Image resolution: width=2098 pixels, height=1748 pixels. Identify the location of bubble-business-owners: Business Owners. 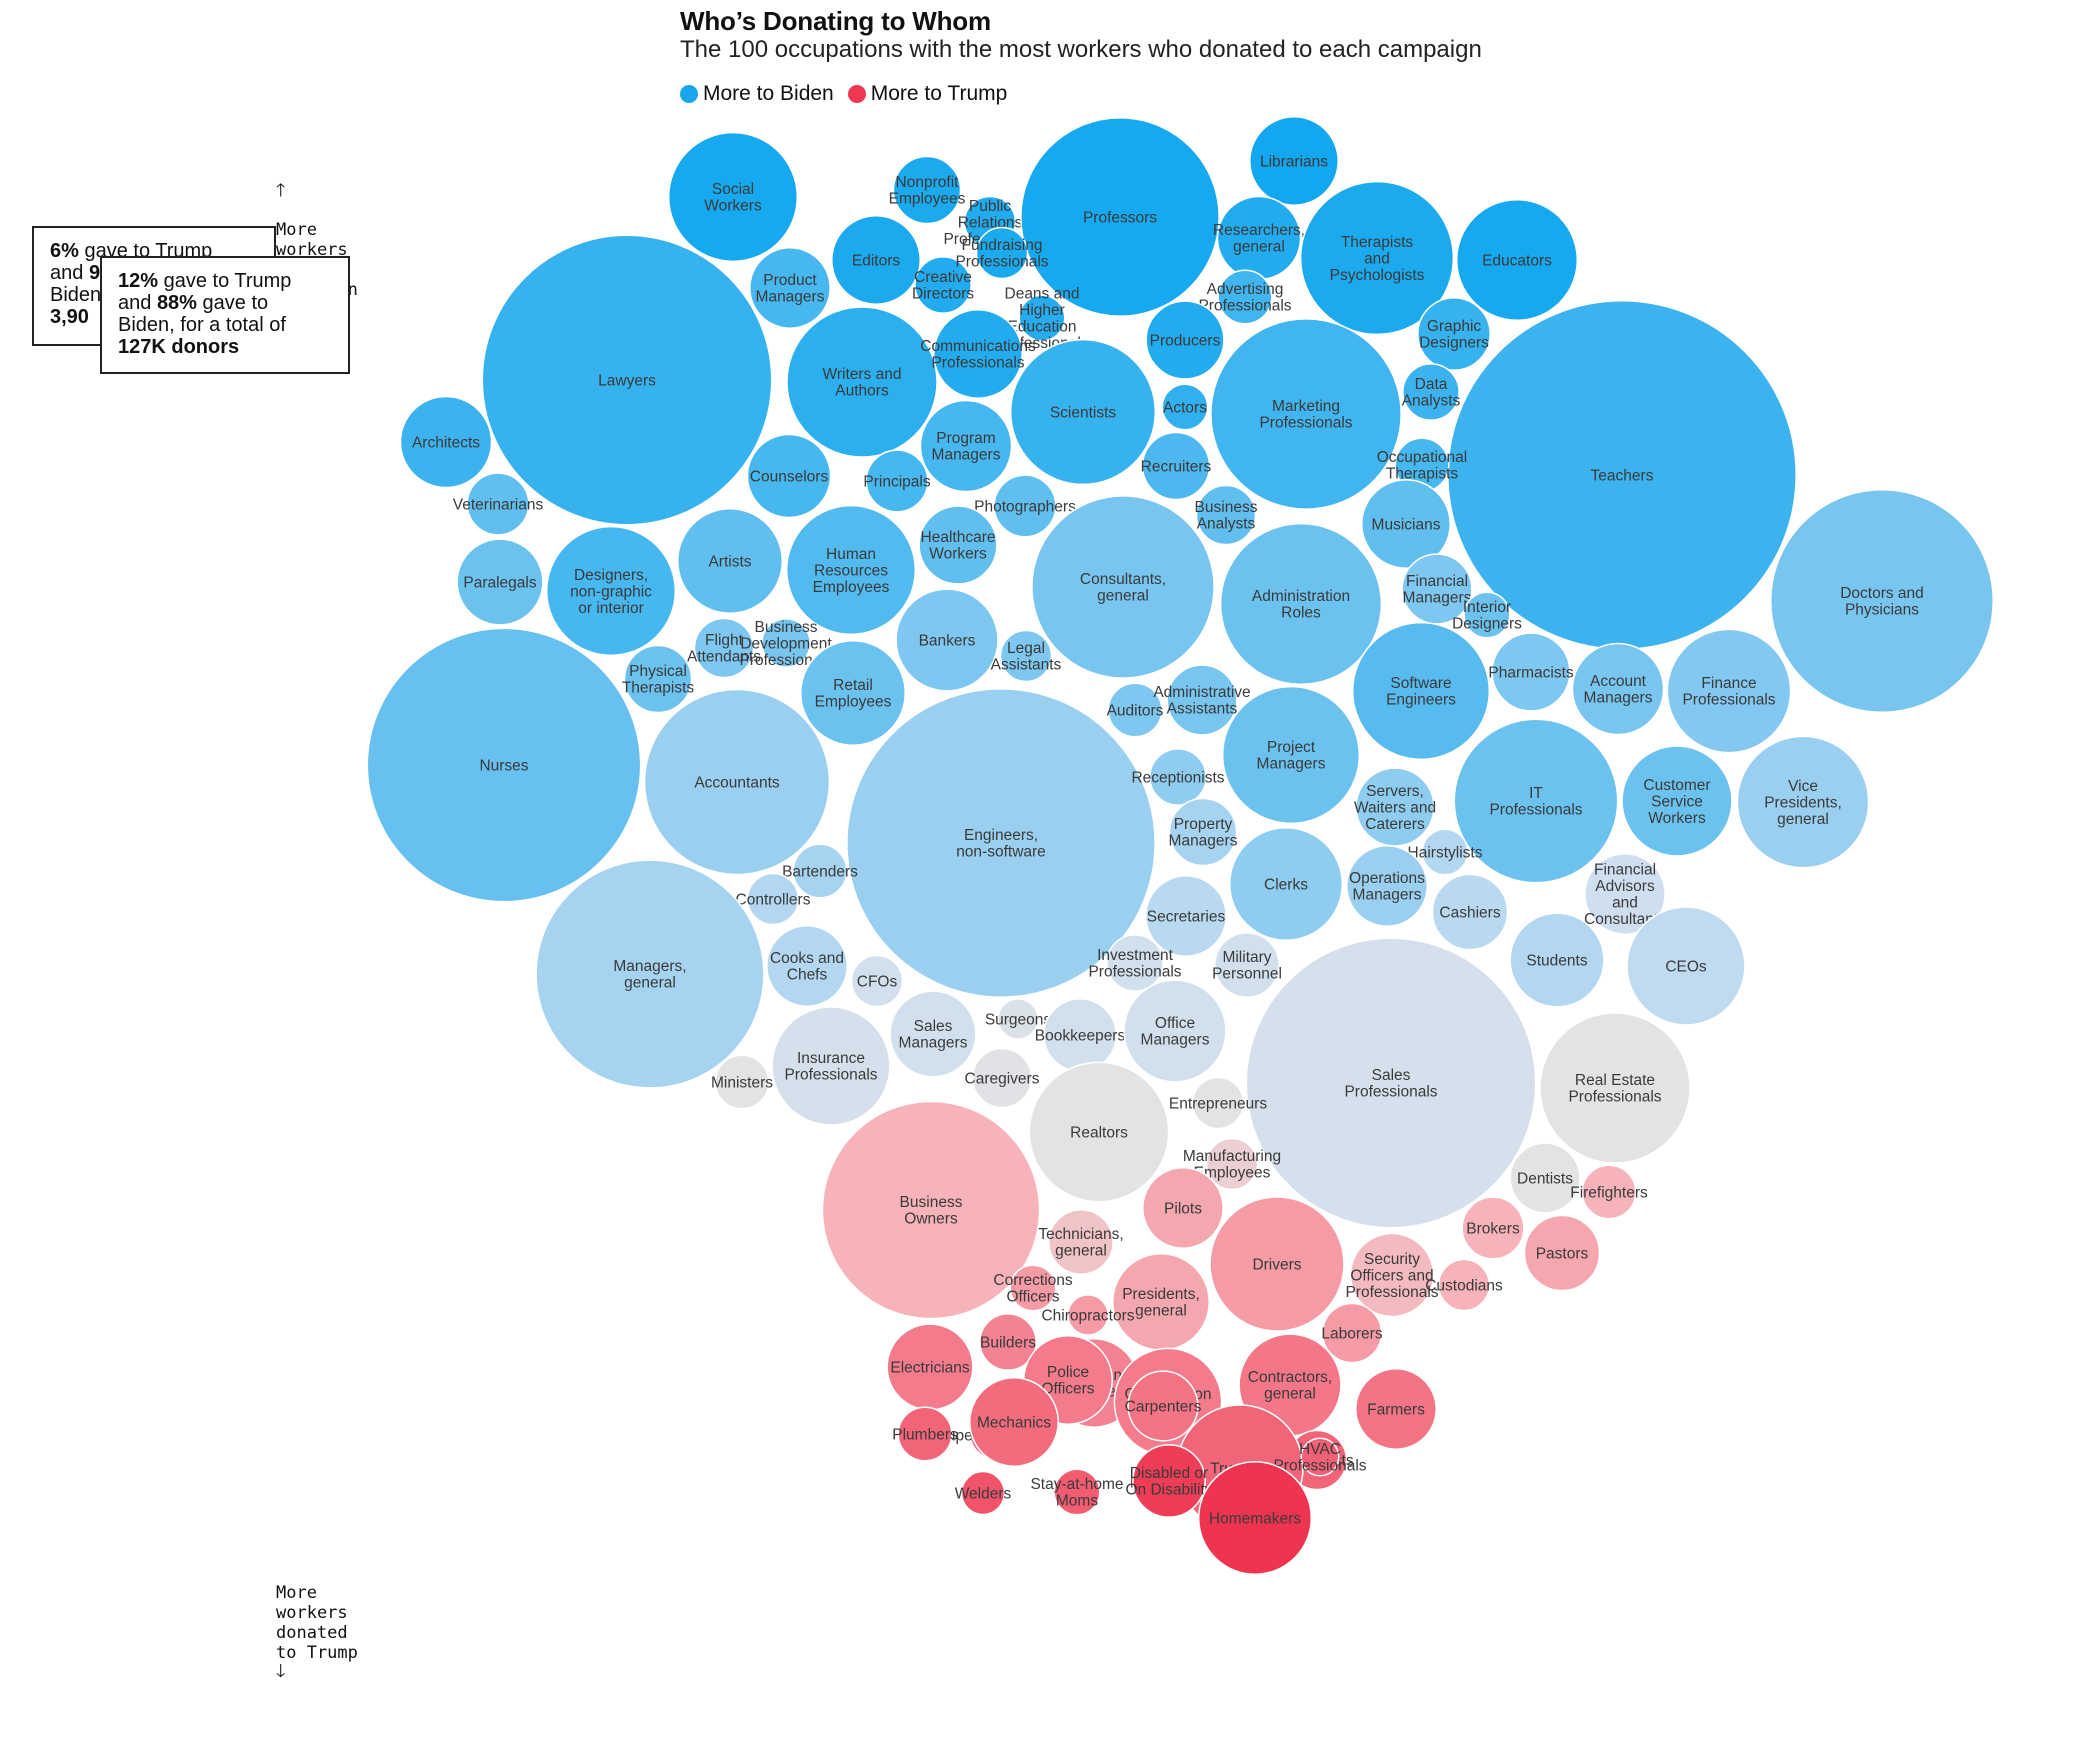
(931, 1210).